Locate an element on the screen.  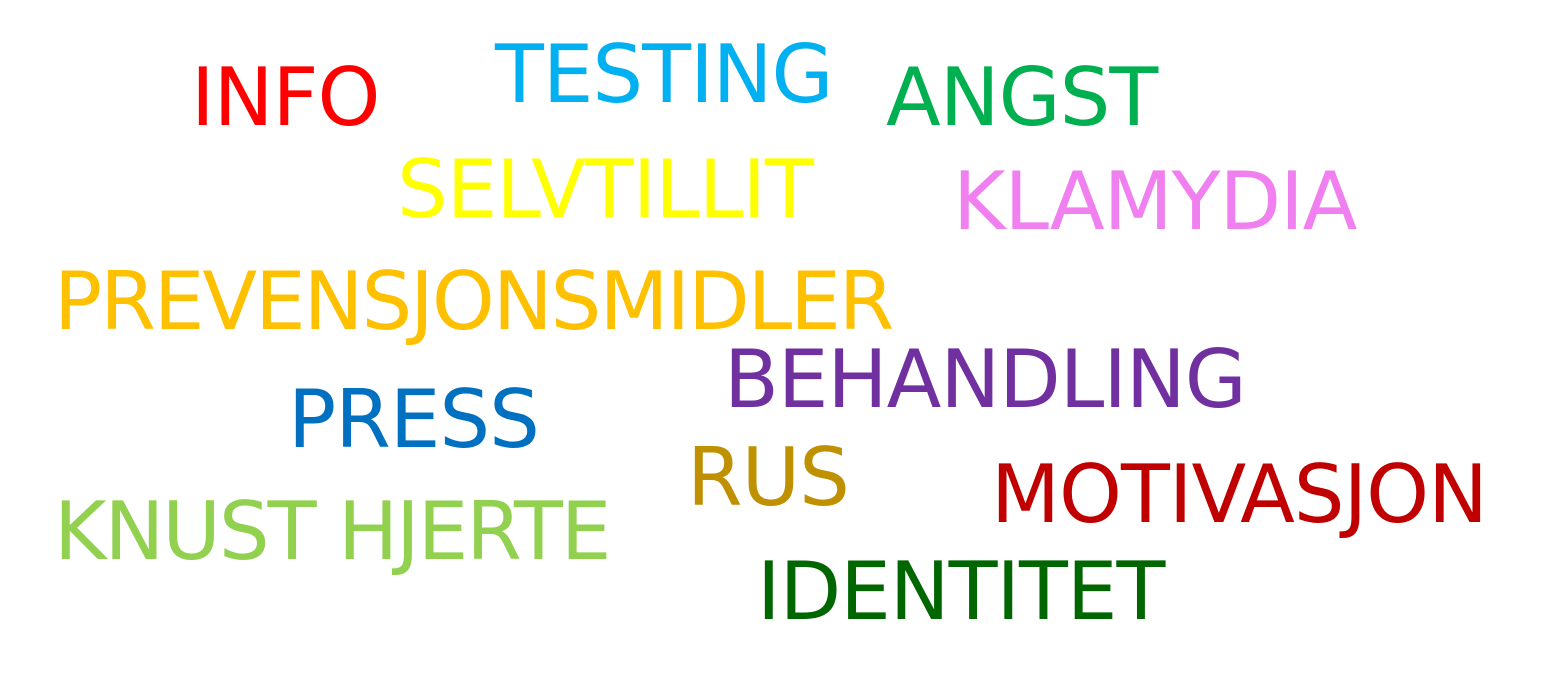
word-selvtillit: SELVTILLIT is located at coordinates (605, 189).